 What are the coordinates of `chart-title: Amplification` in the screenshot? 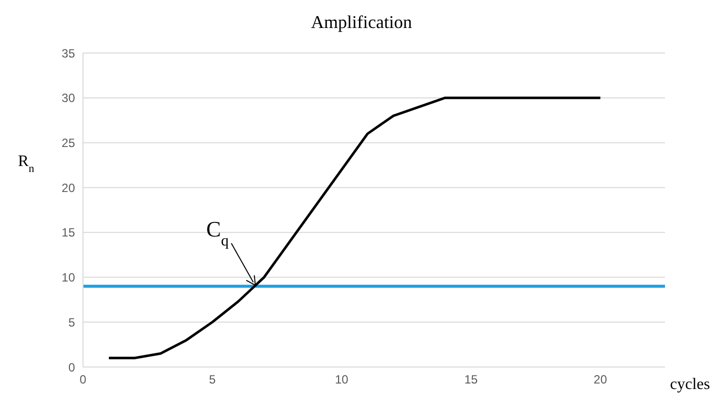 It's located at (361, 22).